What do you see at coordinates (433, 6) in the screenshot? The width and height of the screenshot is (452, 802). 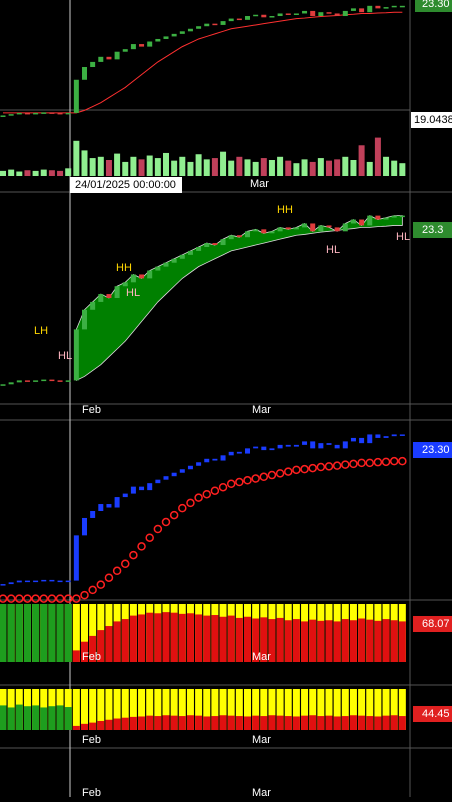 I see `price-box` at bounding box center [433, 6].